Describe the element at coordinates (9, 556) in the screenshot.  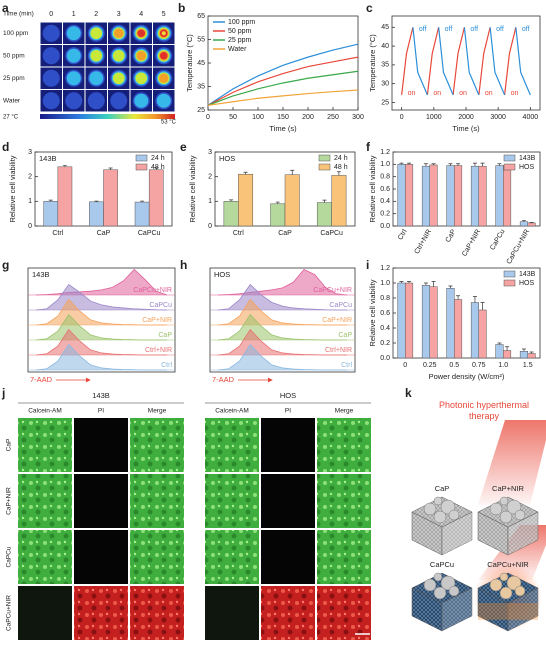
I see `row-label: CaPCu` at that location.